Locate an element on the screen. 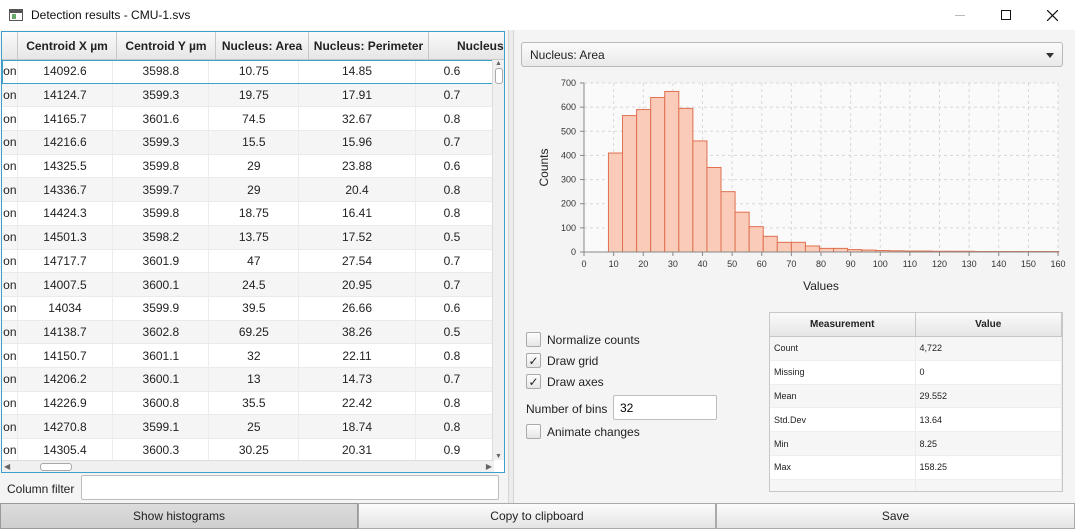 The image size is (1075, 529). stat-header-measurement: Measurement is located at coordinates (843, 324).